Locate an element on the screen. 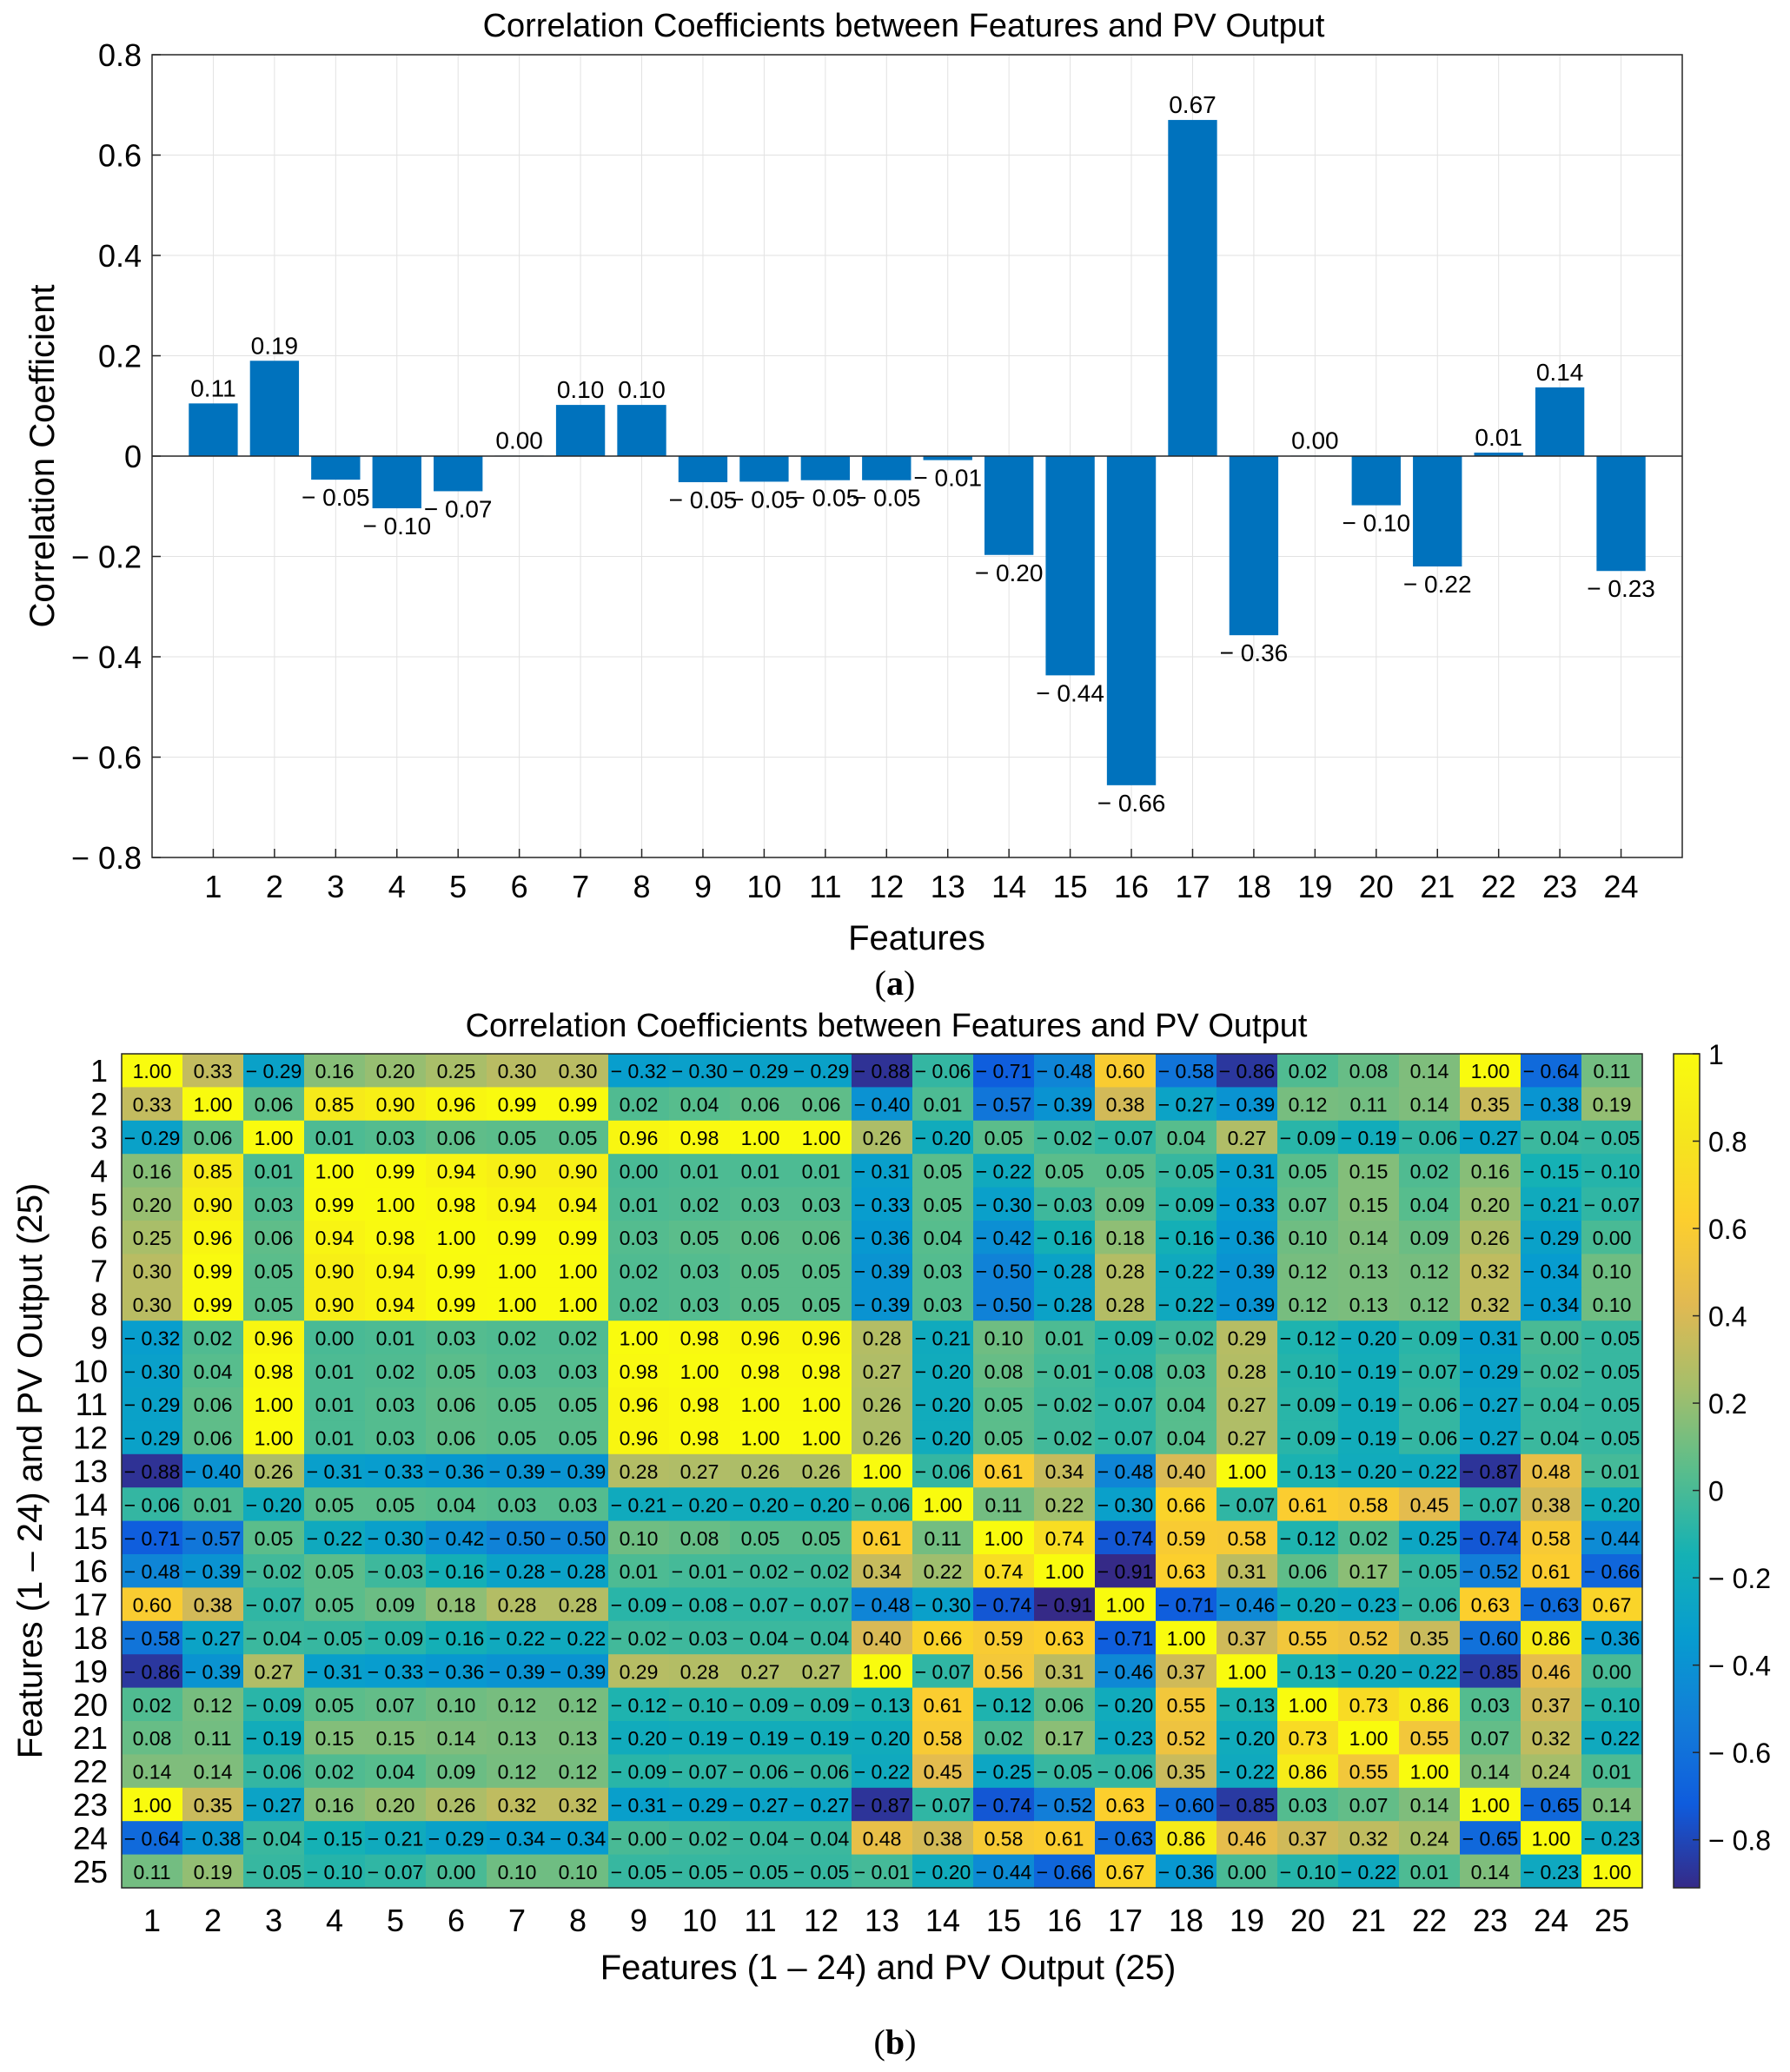 The width and height of the screenshot is (1790, 2072). heatmap-cell-label: − 0.02 is located at coordinates (1065, 1138).